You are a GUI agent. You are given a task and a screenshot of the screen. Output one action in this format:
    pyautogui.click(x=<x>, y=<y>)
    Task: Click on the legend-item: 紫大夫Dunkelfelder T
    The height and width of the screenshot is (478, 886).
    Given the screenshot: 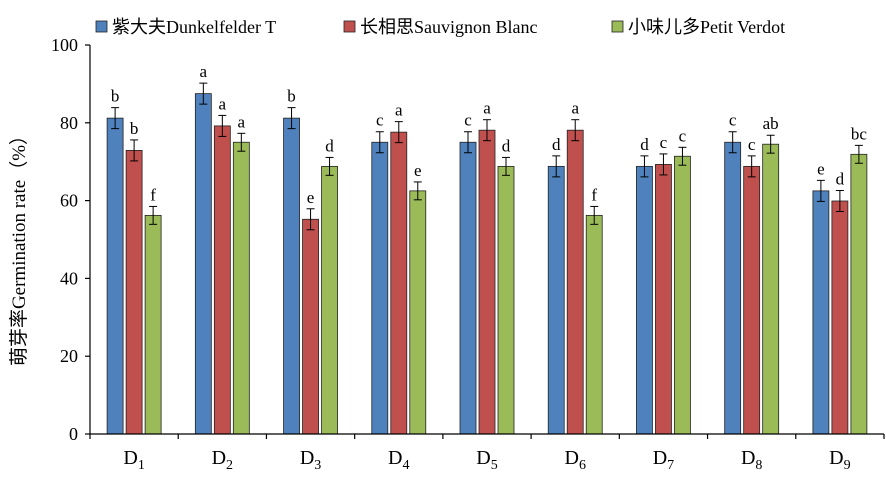 What is the action you would take?
    pyautogui.click(x=185, y=27)
    